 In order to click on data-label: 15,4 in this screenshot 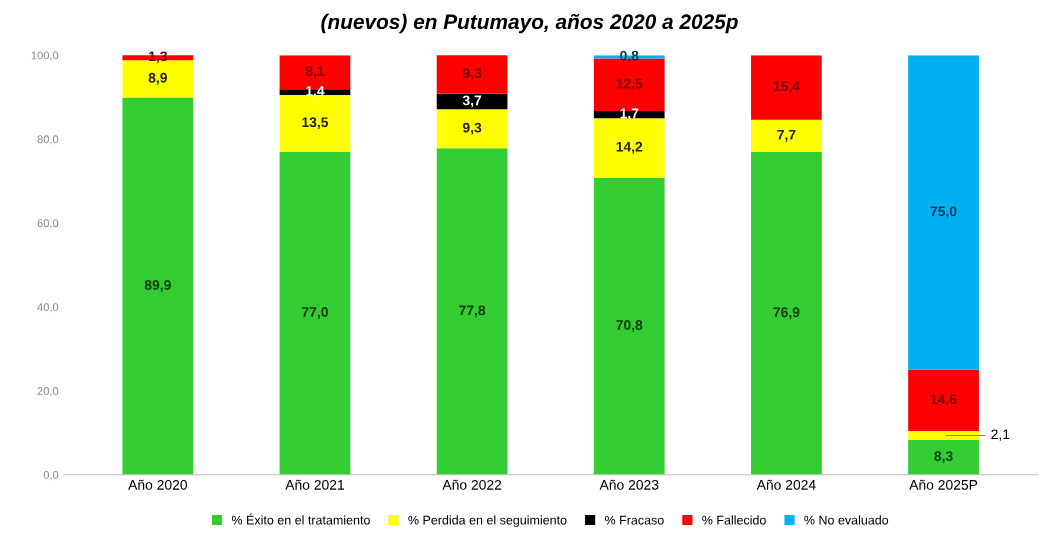, I will do `click(786, 87)`.